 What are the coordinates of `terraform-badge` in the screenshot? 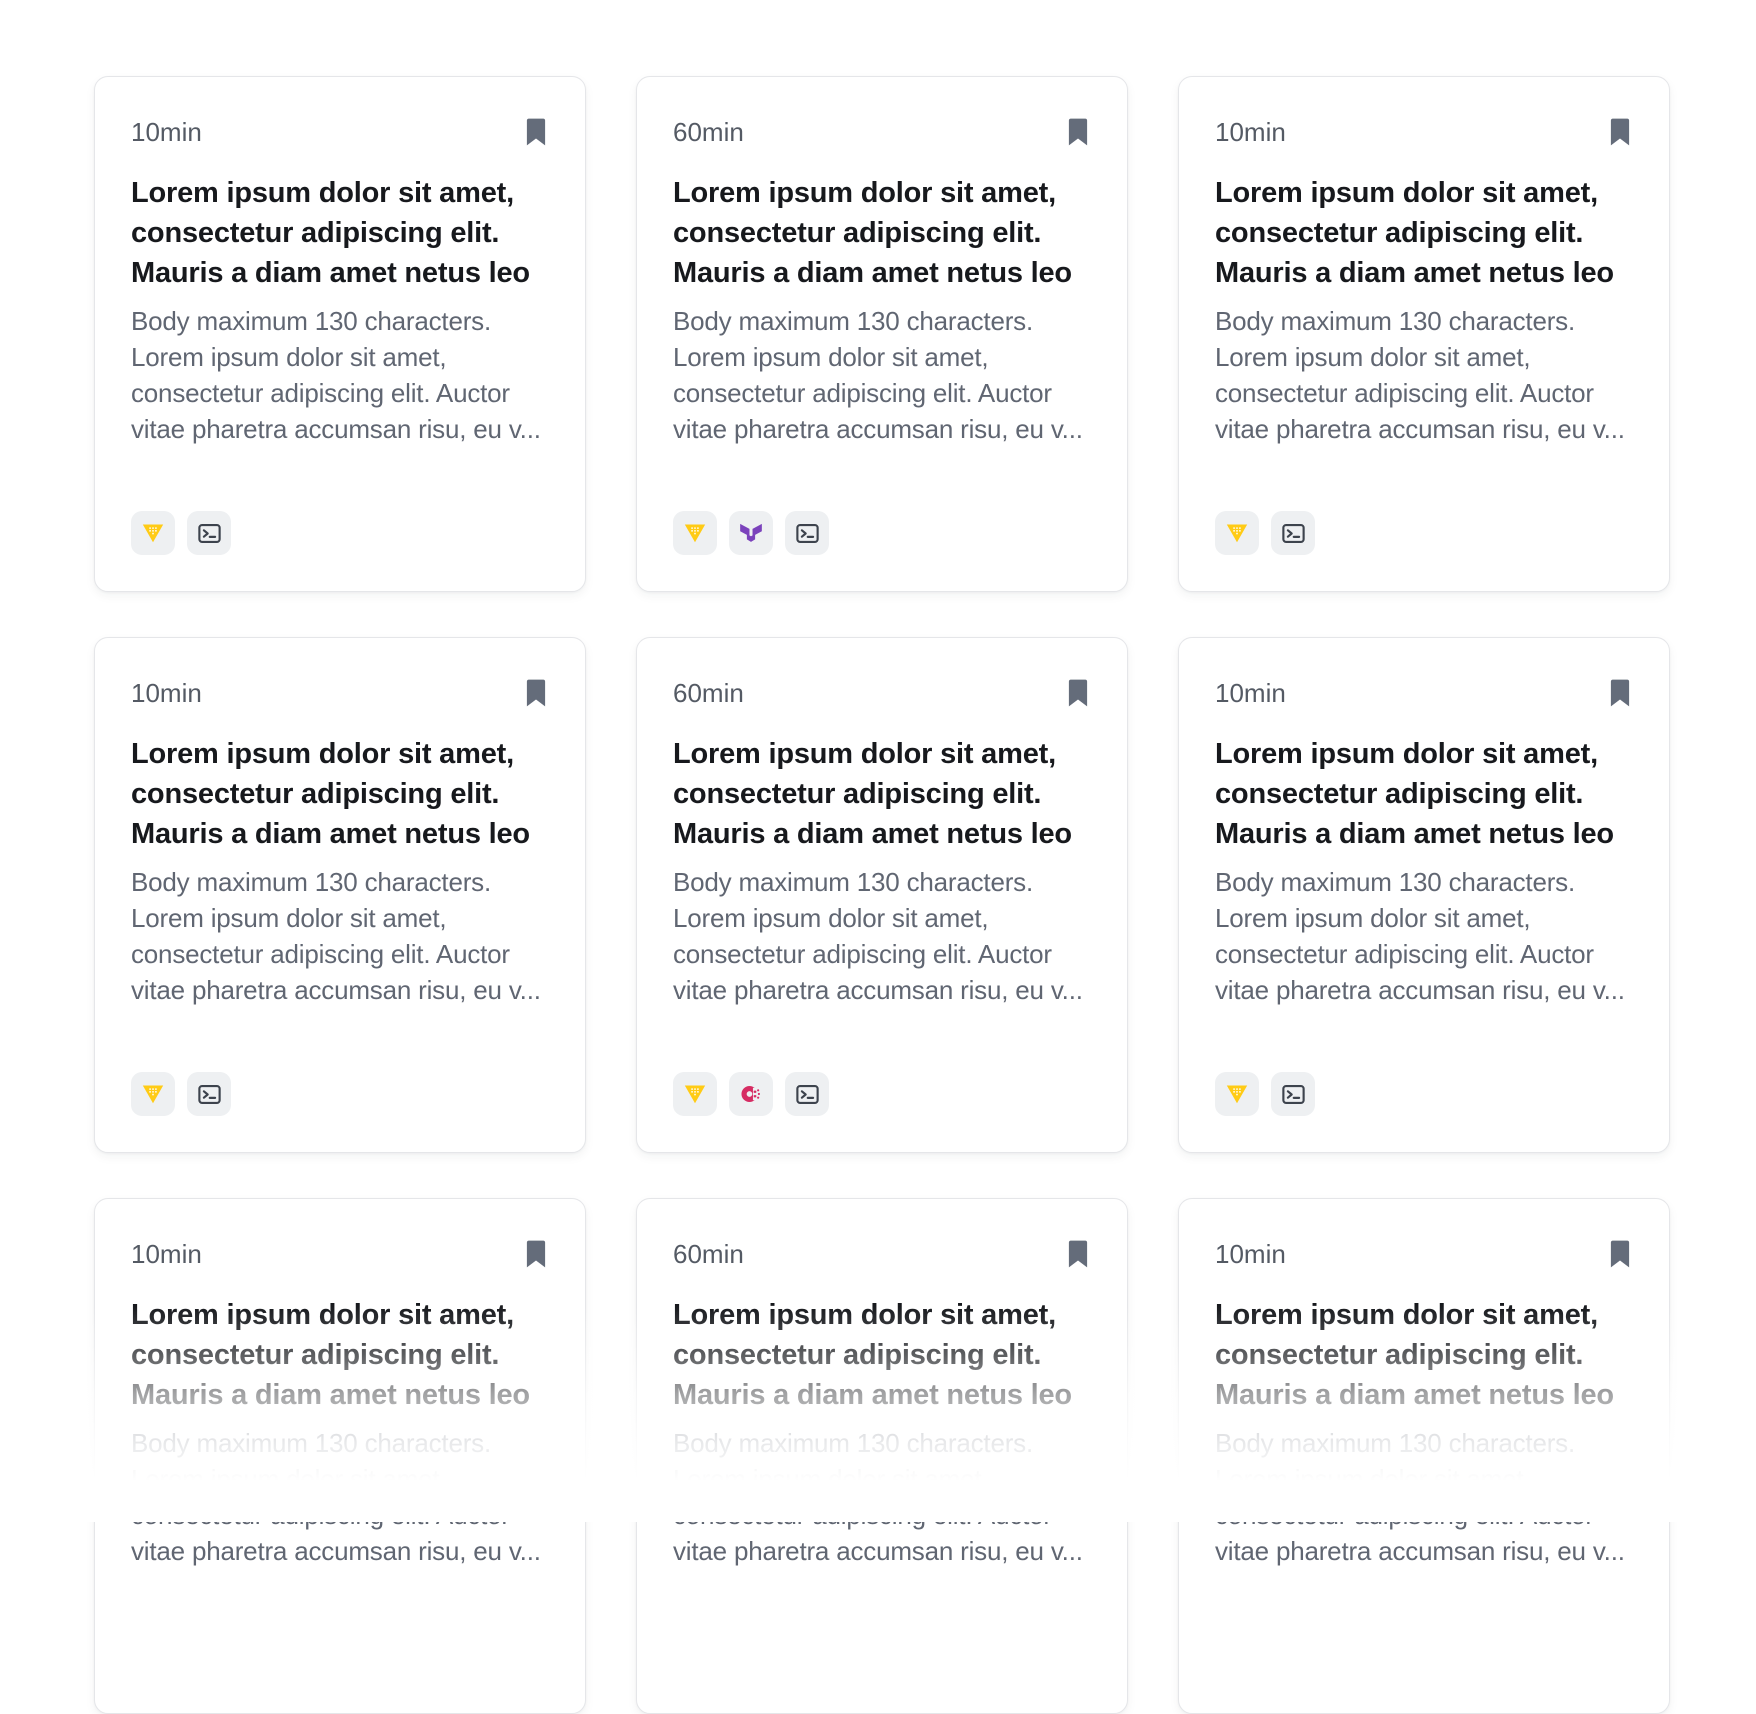 It's located at (751, 533).